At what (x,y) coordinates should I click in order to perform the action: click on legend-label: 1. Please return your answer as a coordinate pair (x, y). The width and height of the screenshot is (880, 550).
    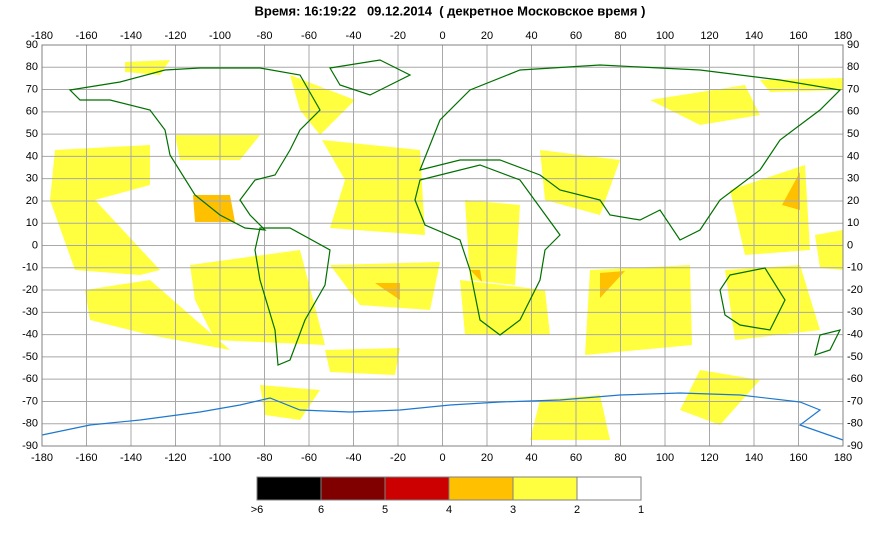
    Looking at the image, I should click on (641, 510).